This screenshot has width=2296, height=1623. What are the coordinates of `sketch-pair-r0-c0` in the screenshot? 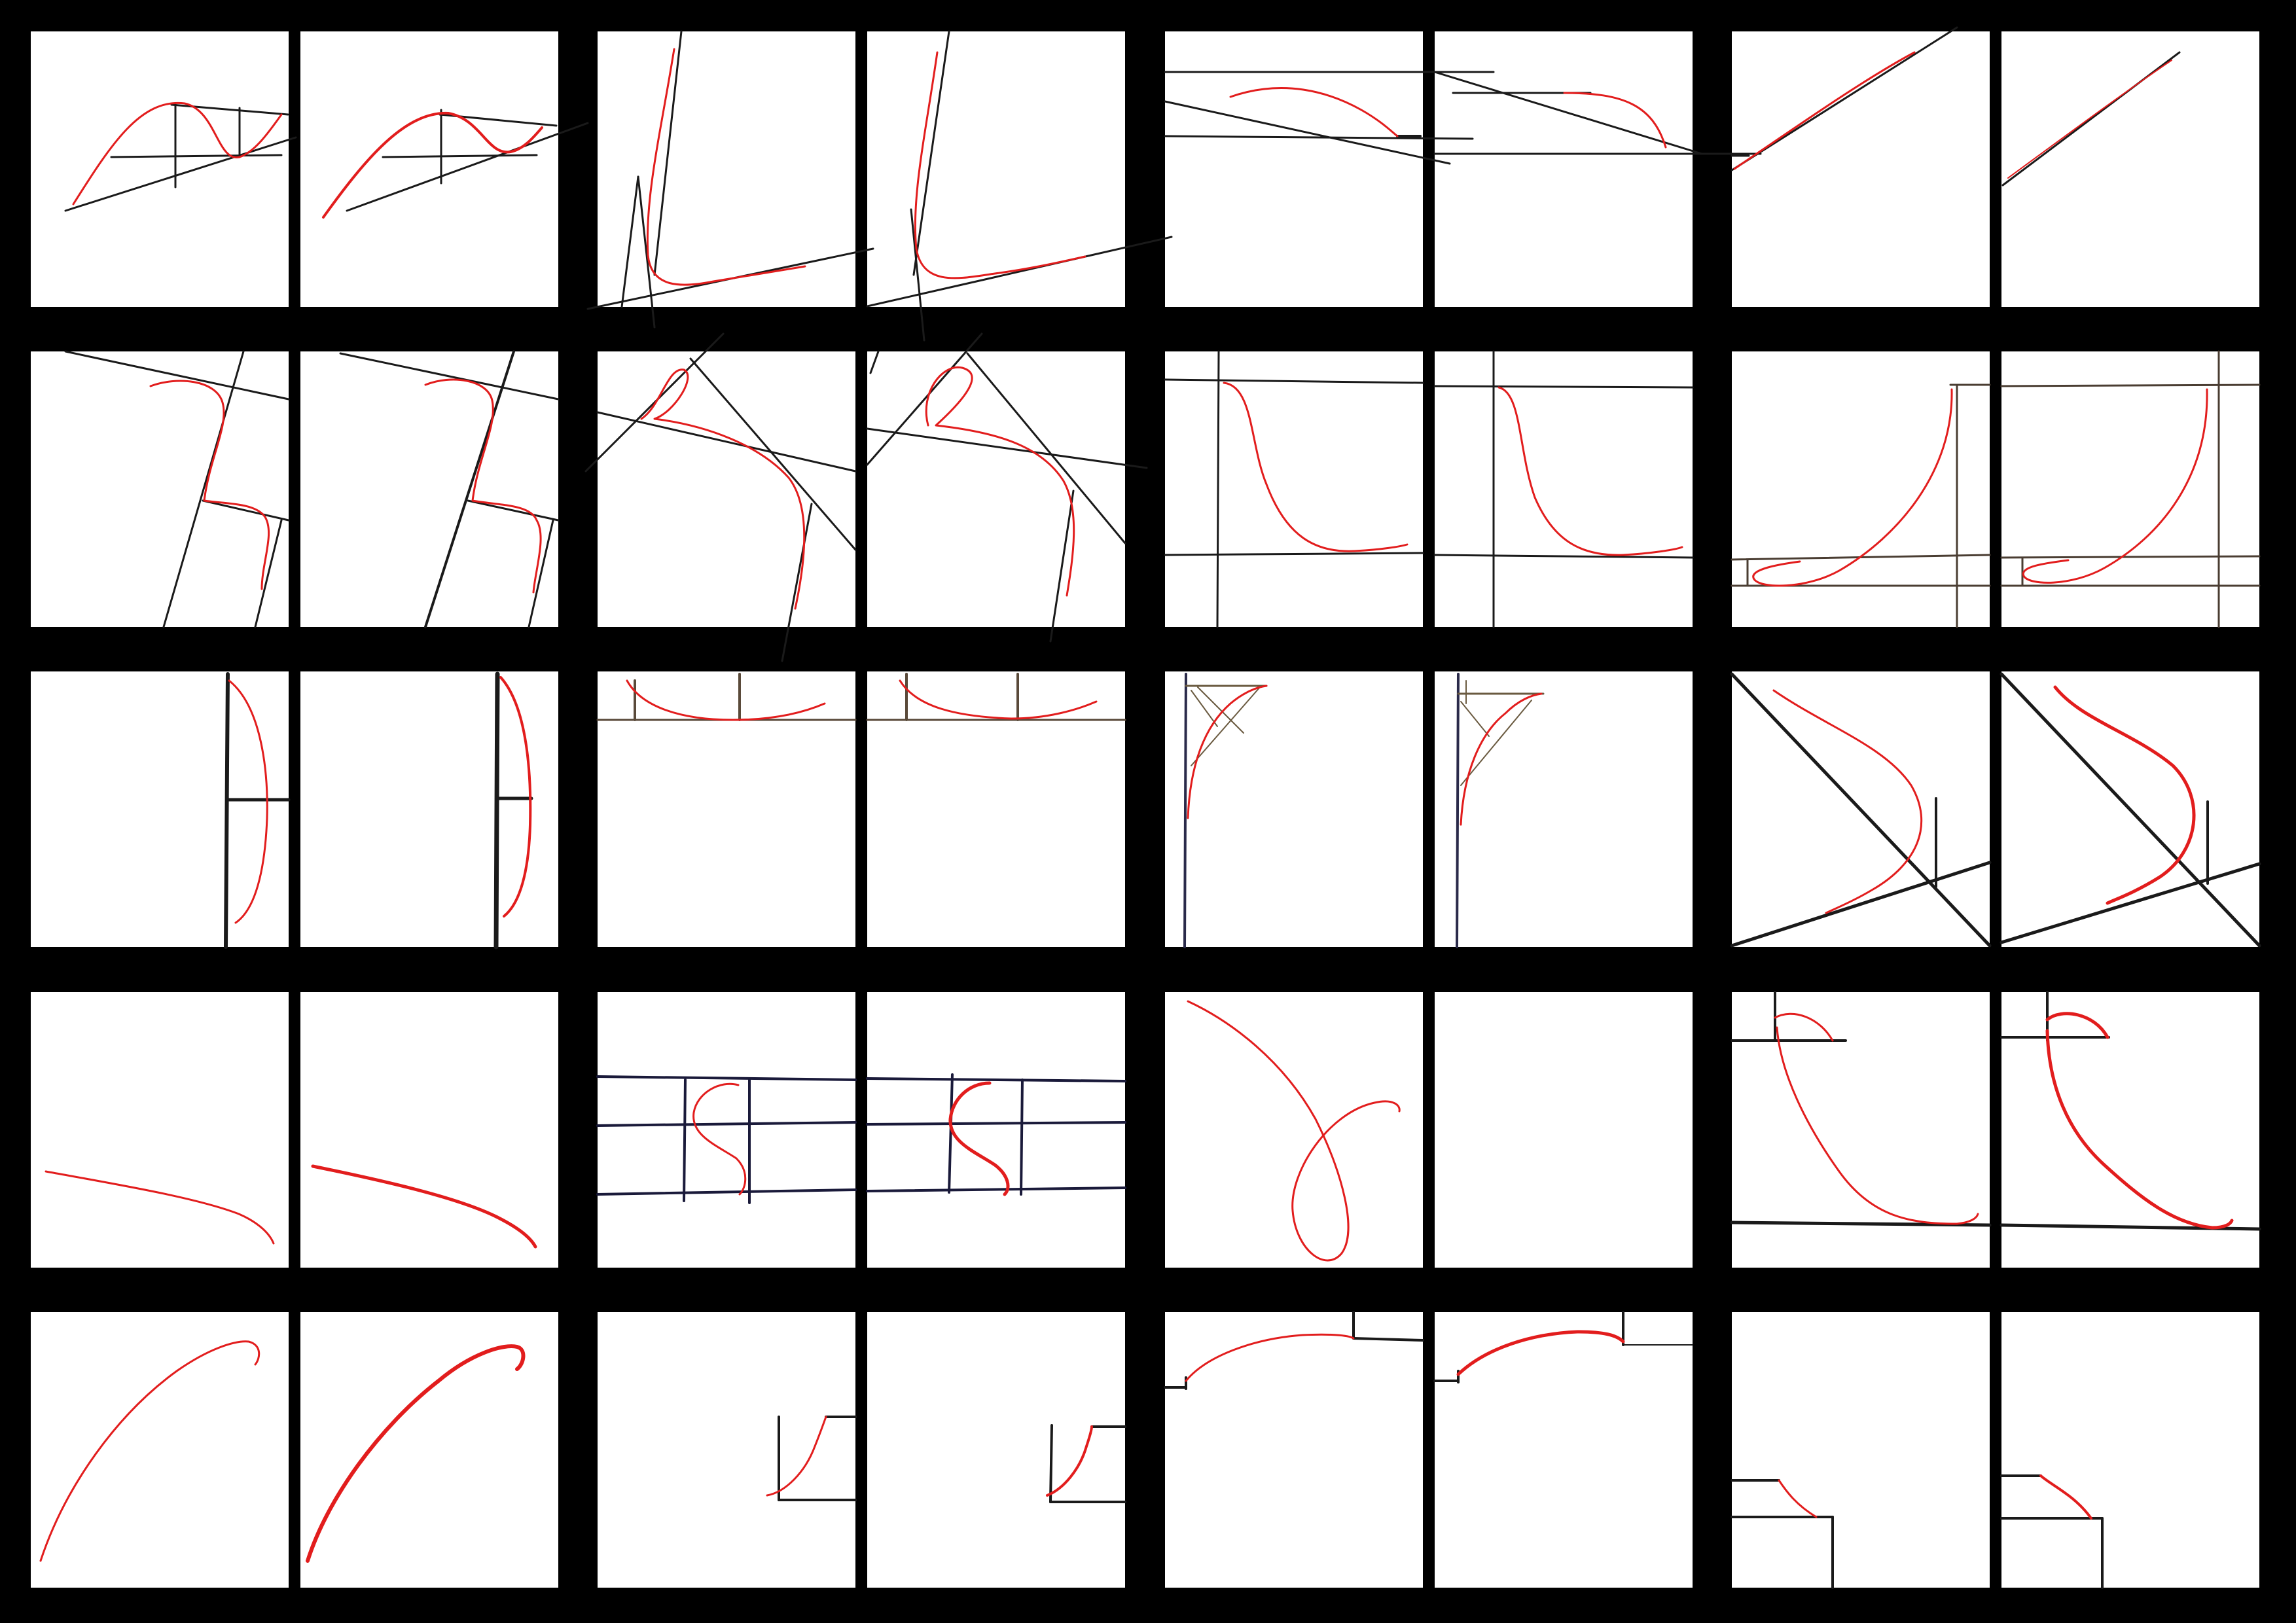 It's located at (326, 160).